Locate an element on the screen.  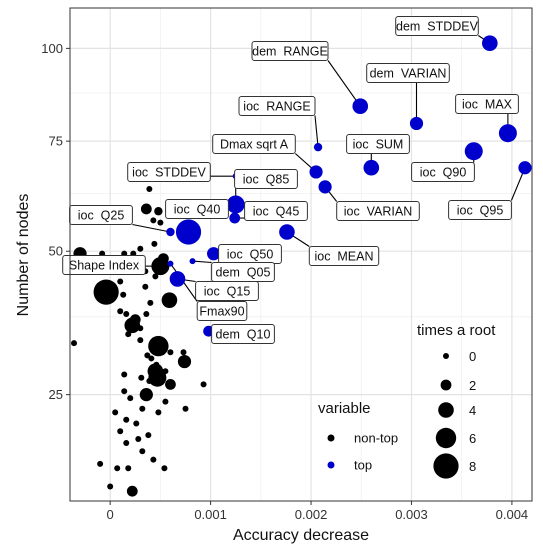
callout-label: ioc VARIAN is located at coordinates (378, 211).